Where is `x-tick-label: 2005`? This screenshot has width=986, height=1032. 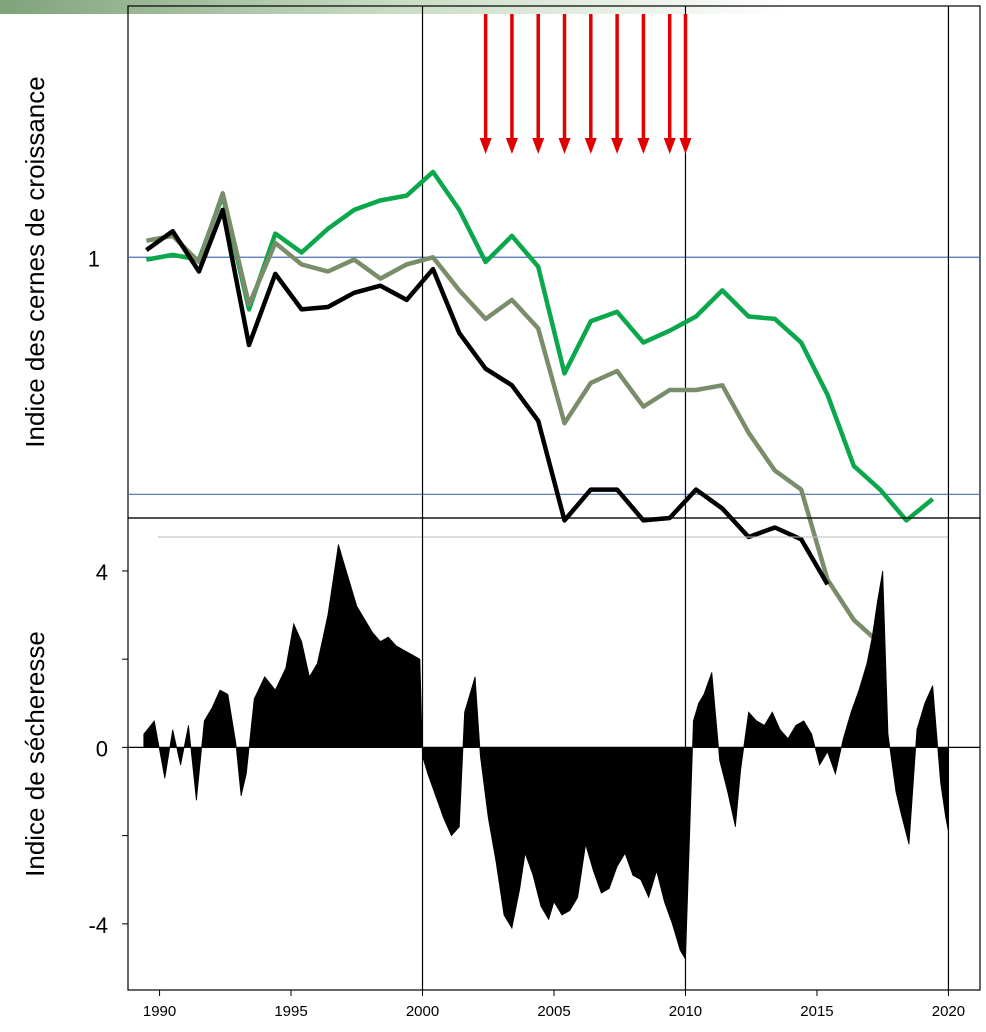 x-tick-label: 2005 is located at coordinates (553, 1011).